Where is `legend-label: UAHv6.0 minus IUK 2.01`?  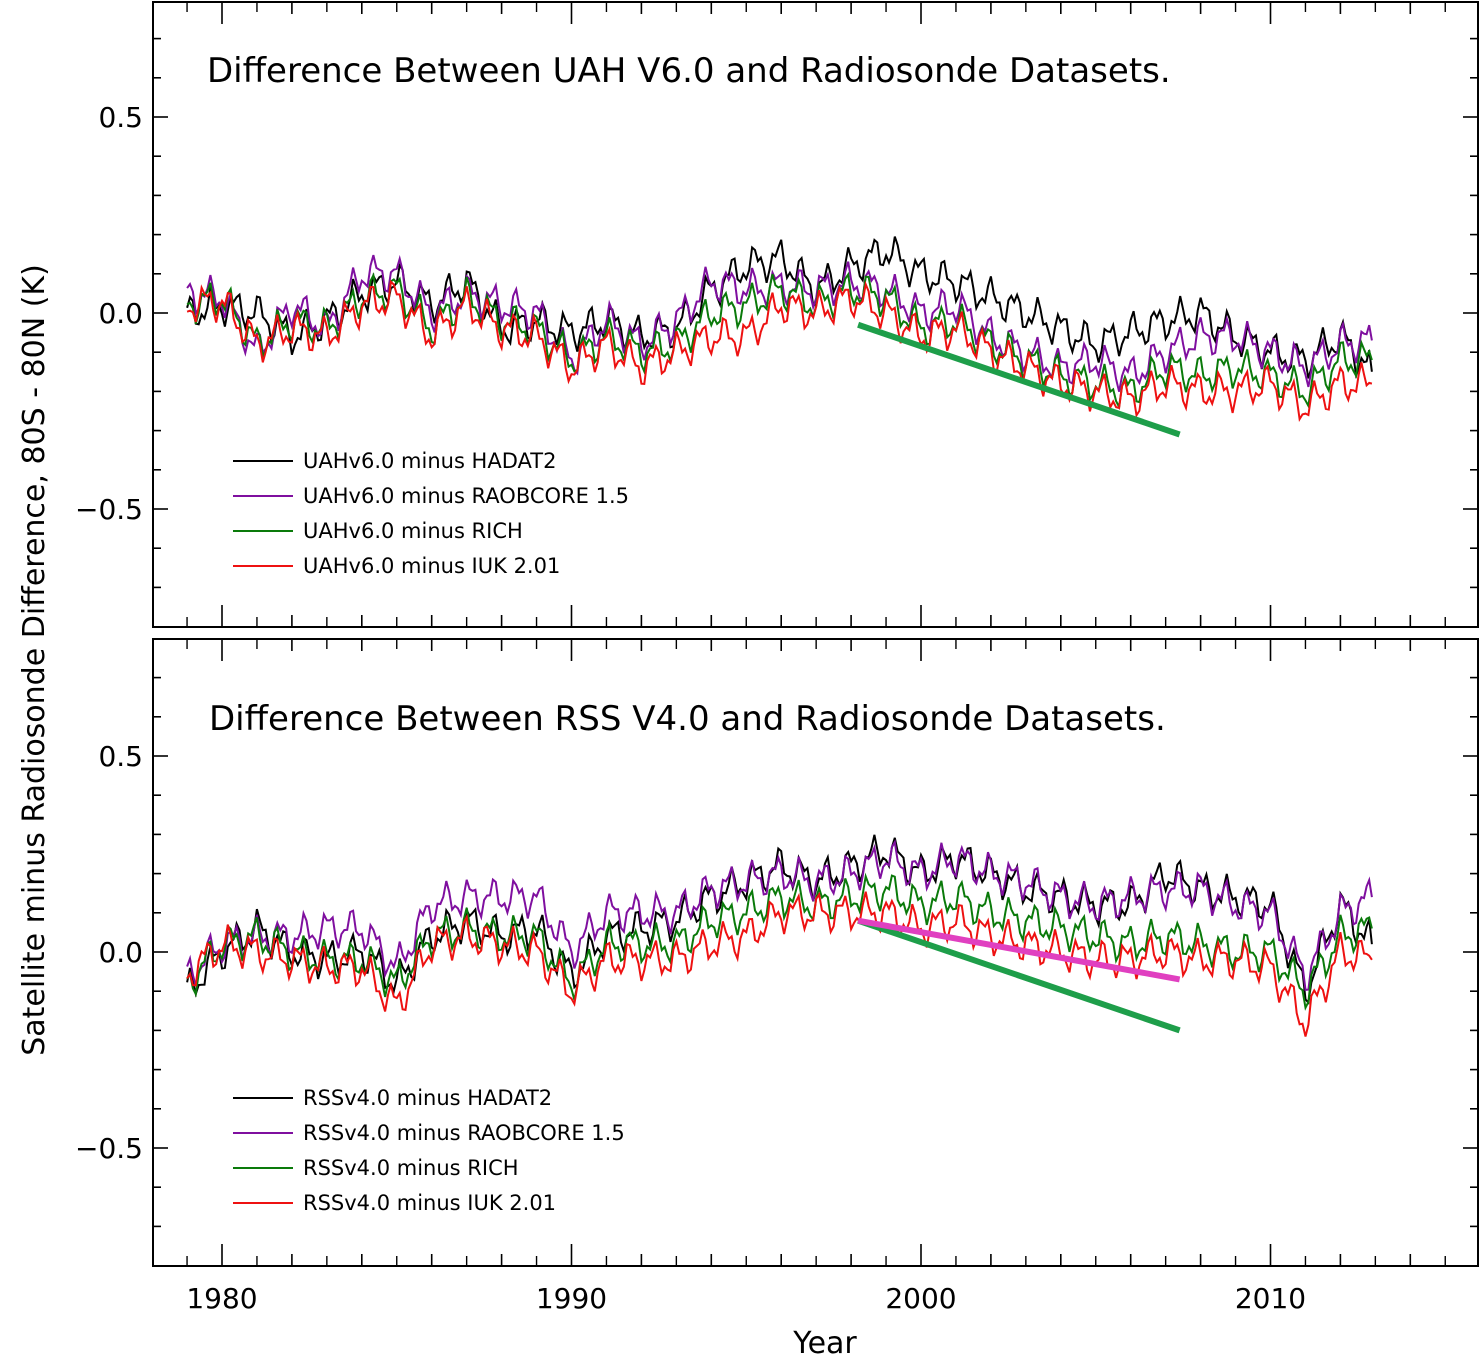 legend-label: UAHv6.0 minus IUK 2.01 is located at coordinates (431, 566).